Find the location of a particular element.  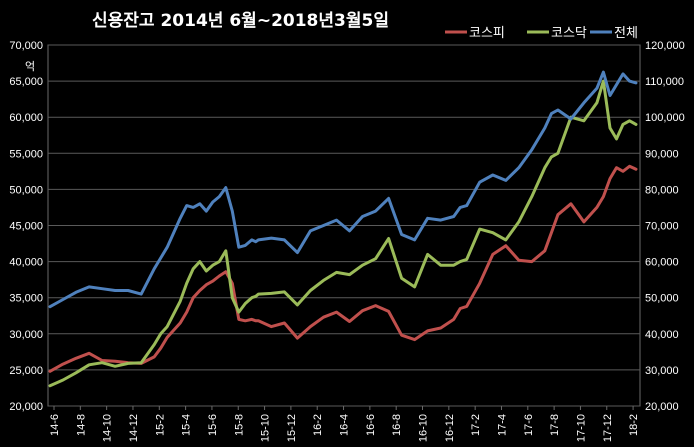

x-tick-label: 15-10 is located at coordinates (266, 428).